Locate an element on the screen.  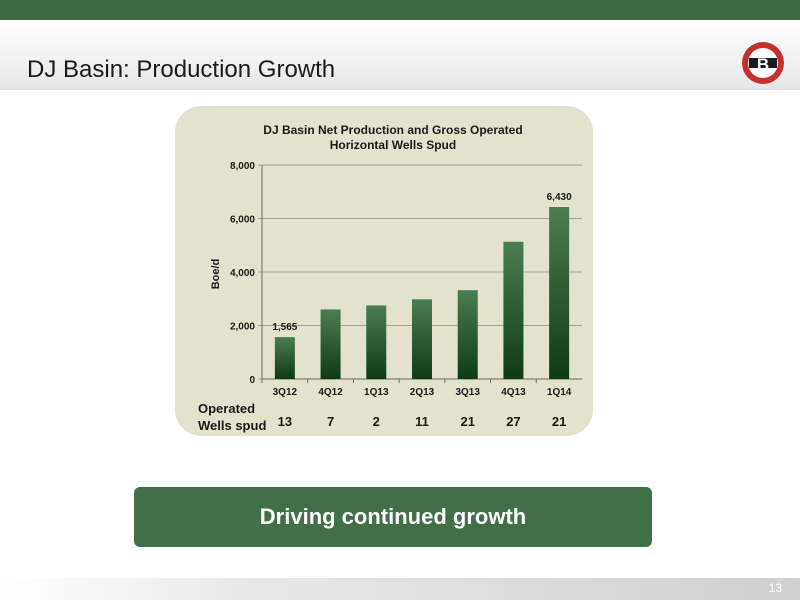
x-tick-label: 2Q13 is located at coordinates (422, 392).